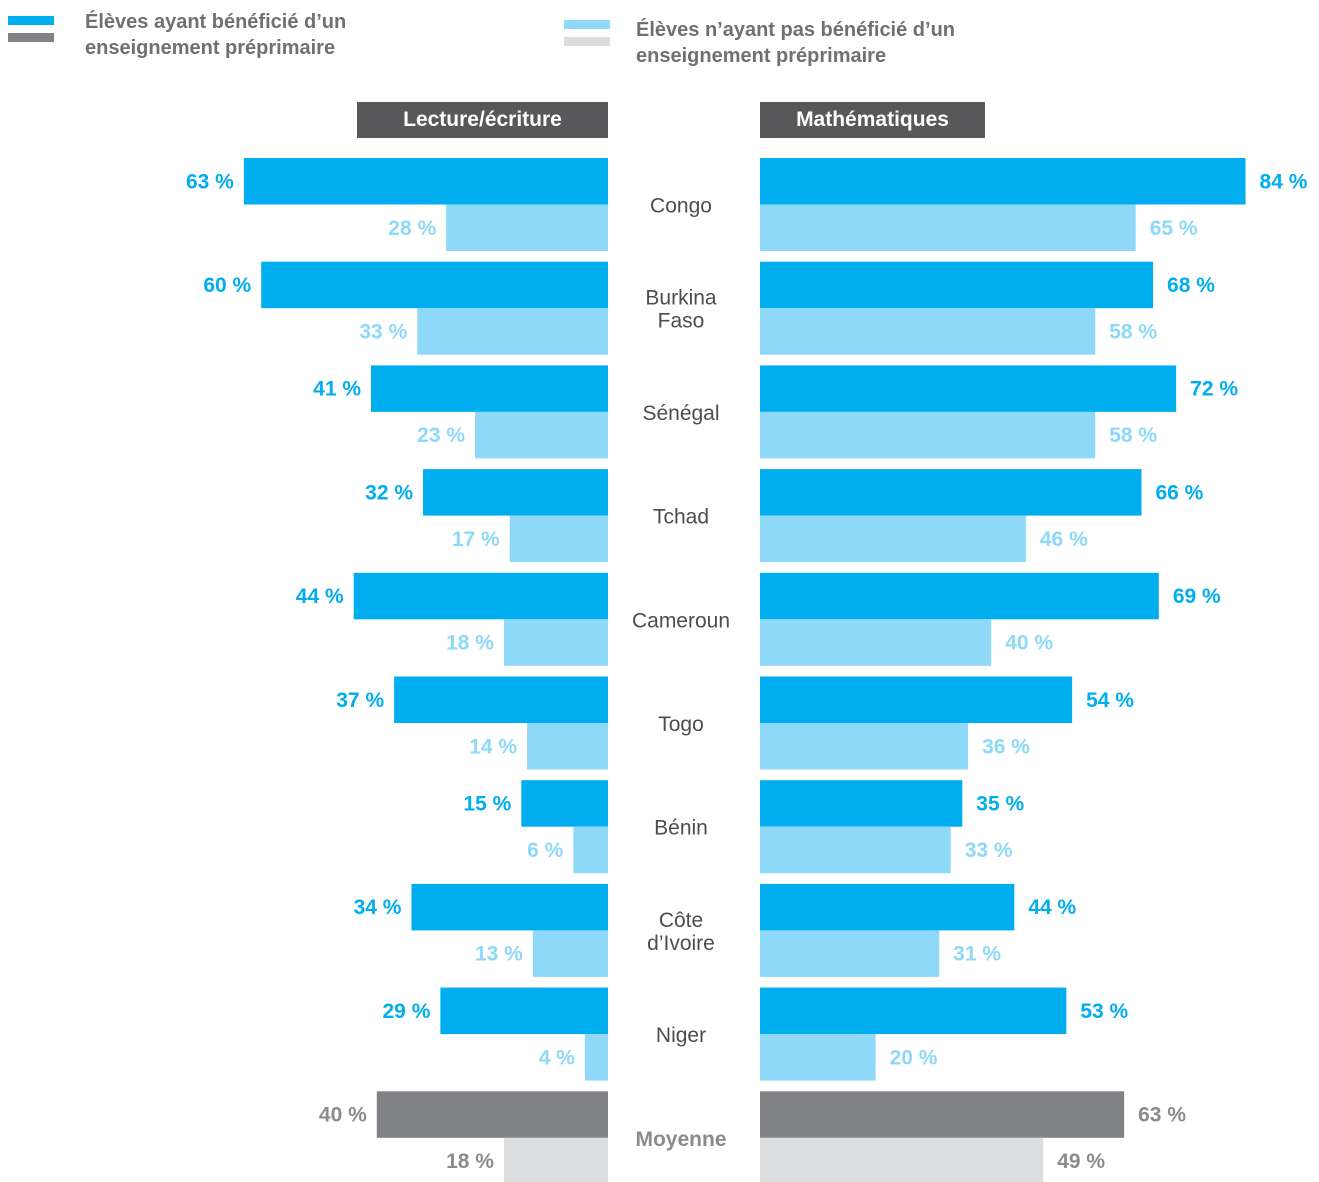 This screenshot has width=1319, height=1182. Describe the element at coordinates (587, 41) in the screenshot. I see `legend-swatch-light-gray` at that location.